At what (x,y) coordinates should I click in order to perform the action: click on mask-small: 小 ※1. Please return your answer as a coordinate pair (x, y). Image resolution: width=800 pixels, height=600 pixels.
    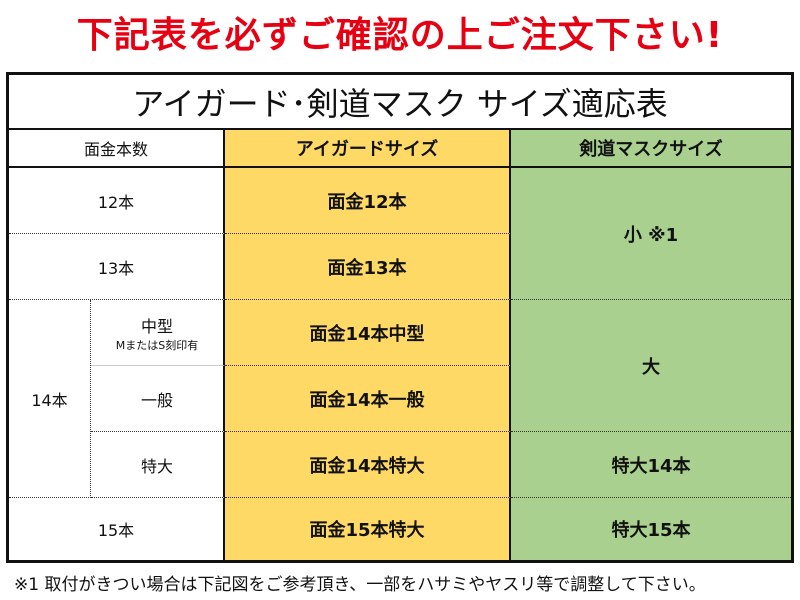
    Looking at the image, I should click on (651, 234).